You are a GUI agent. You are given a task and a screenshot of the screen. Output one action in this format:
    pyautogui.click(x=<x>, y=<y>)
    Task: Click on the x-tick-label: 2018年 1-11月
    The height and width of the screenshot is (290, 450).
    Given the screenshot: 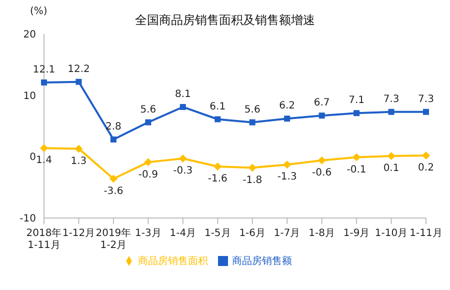 What is the action you would take?
    pyautogui.click(x=44, y=239)
    